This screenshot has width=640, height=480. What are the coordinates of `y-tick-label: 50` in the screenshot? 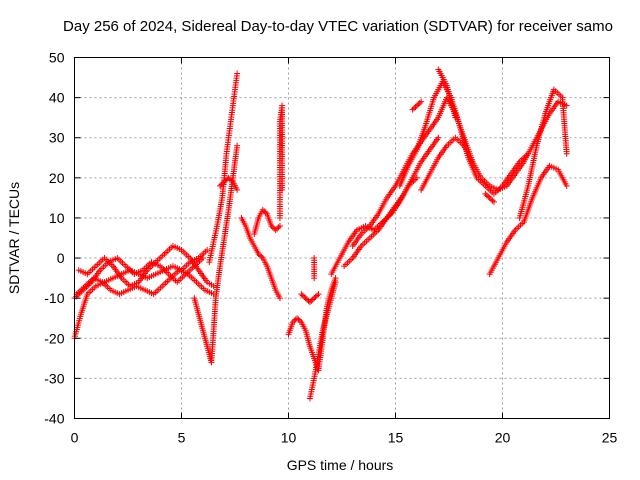 It's located at (57, 58).